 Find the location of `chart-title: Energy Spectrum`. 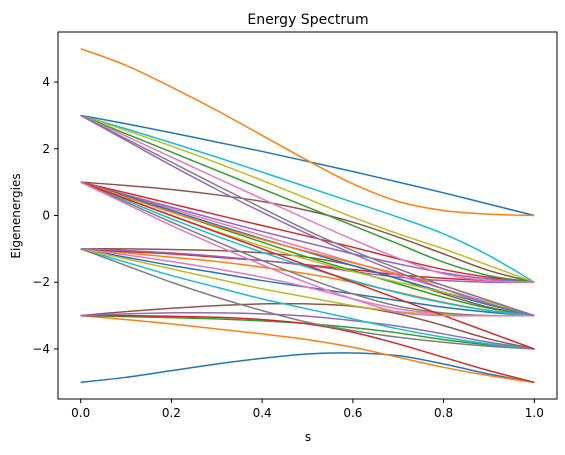

chart-title: Energy Spectrum is located at coordinates (307, 20).